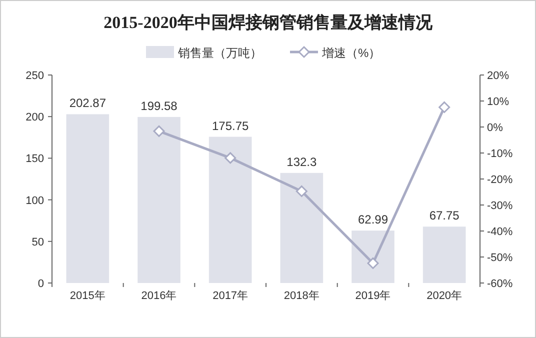 This screenshot has height=338, width=536. Describe the element at coordinates (498, 76) in the screenshot. I see `y2-tick-label: 20%` at that location.